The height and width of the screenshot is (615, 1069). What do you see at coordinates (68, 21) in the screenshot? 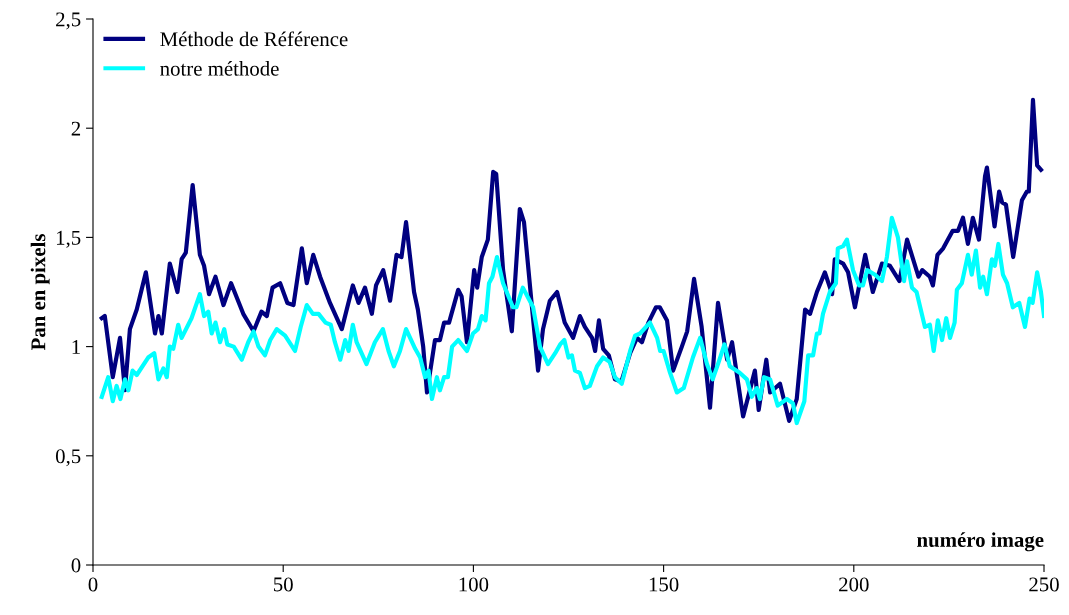
I see `y-tick-label: 2,5` at bounding box center [68, 21].